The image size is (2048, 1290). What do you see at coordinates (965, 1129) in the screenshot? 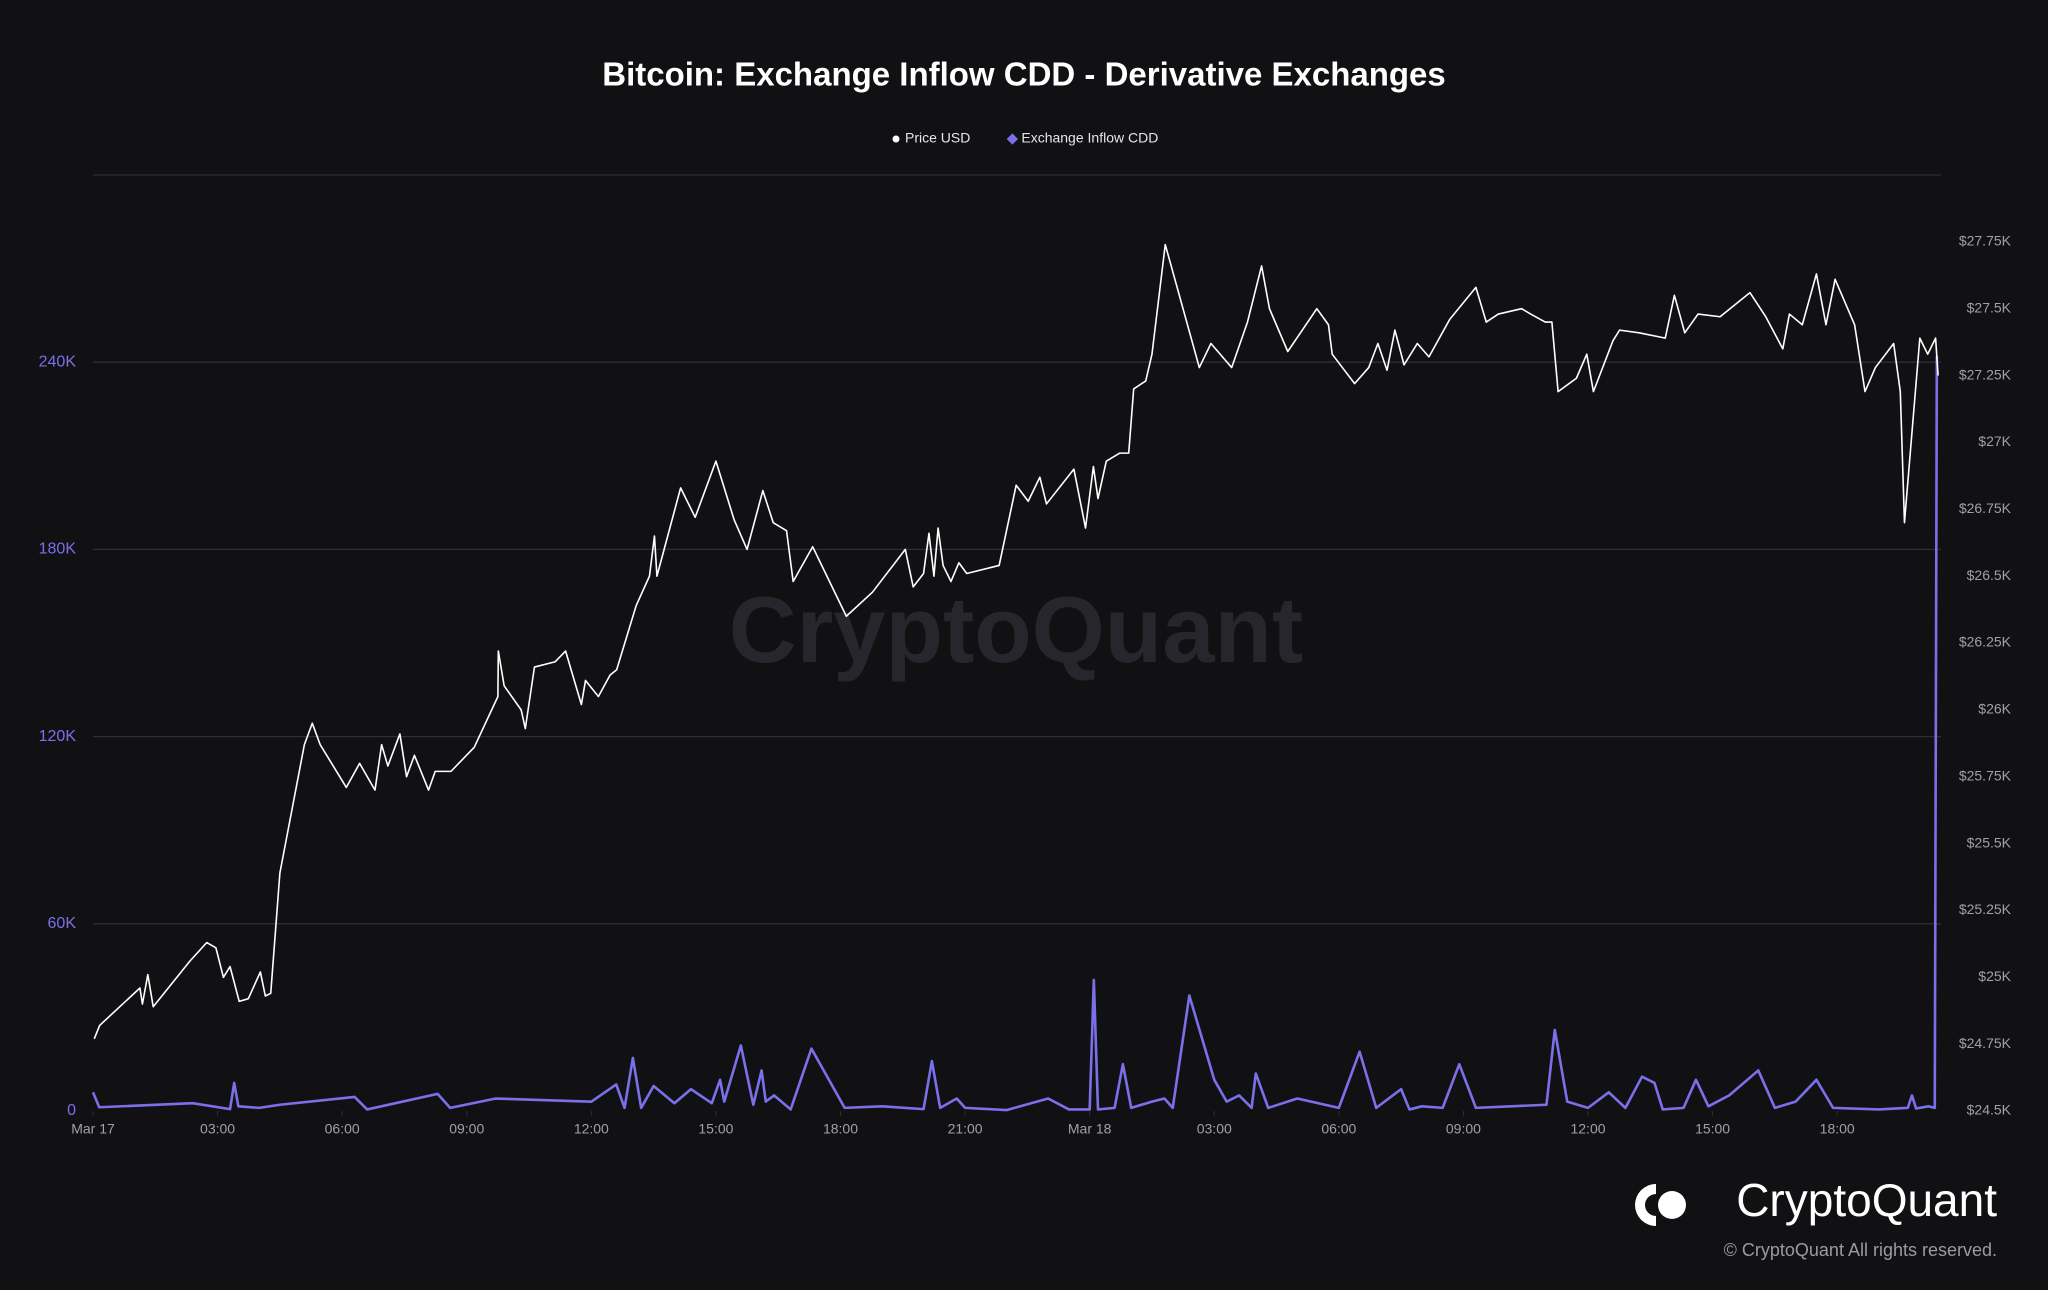
I see `x-tick-label: 21:00` at bounding box center [965, 1129].